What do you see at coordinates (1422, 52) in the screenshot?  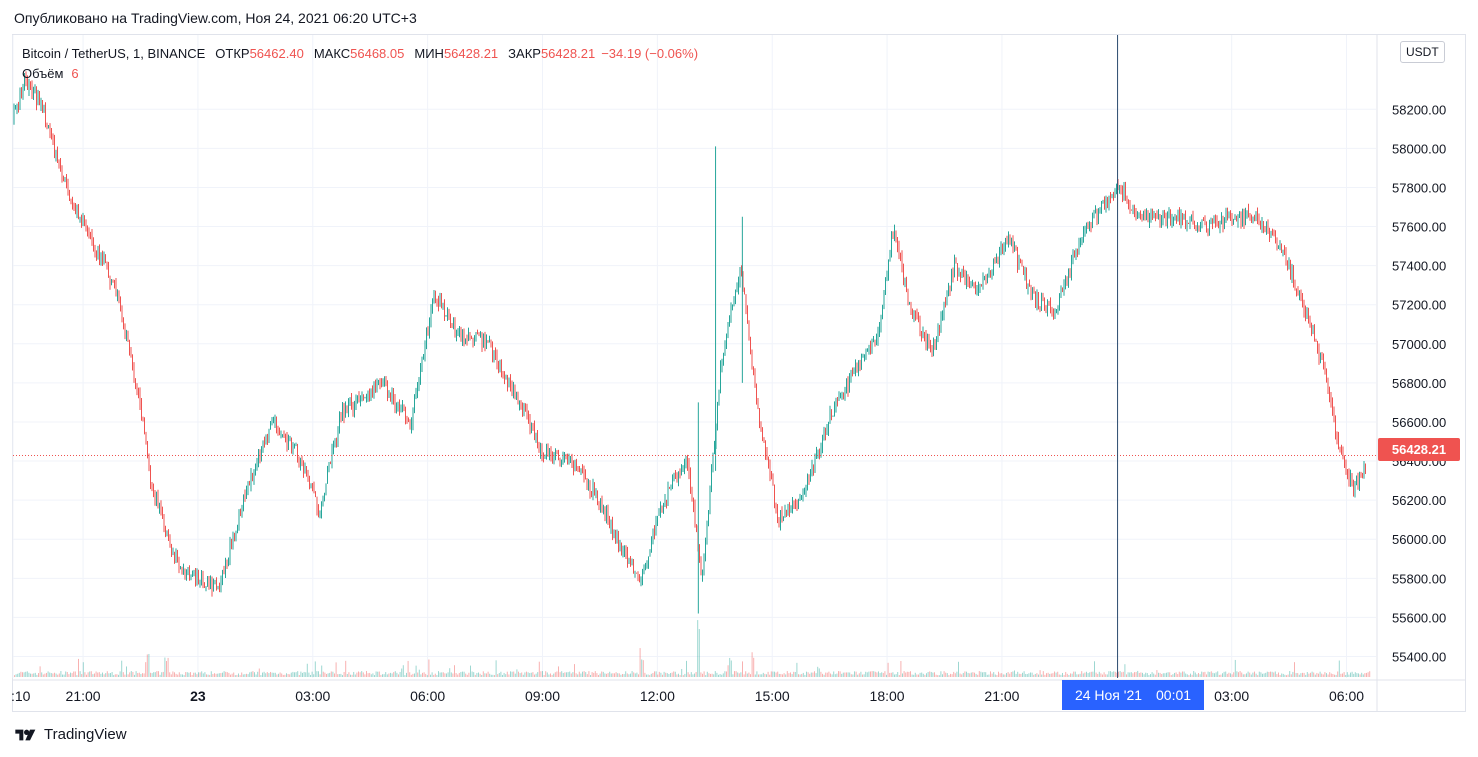 I see `currency-selector: USDT` at bounding box center [1422, 52].